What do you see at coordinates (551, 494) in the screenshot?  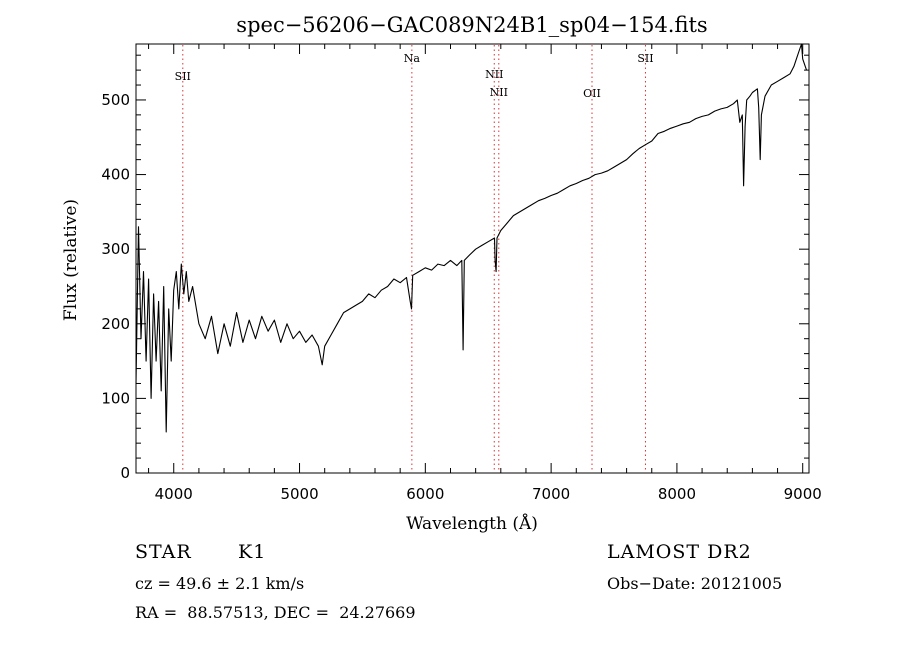 I see `x-tick-label: 7000` at bounding box center [551, 494].